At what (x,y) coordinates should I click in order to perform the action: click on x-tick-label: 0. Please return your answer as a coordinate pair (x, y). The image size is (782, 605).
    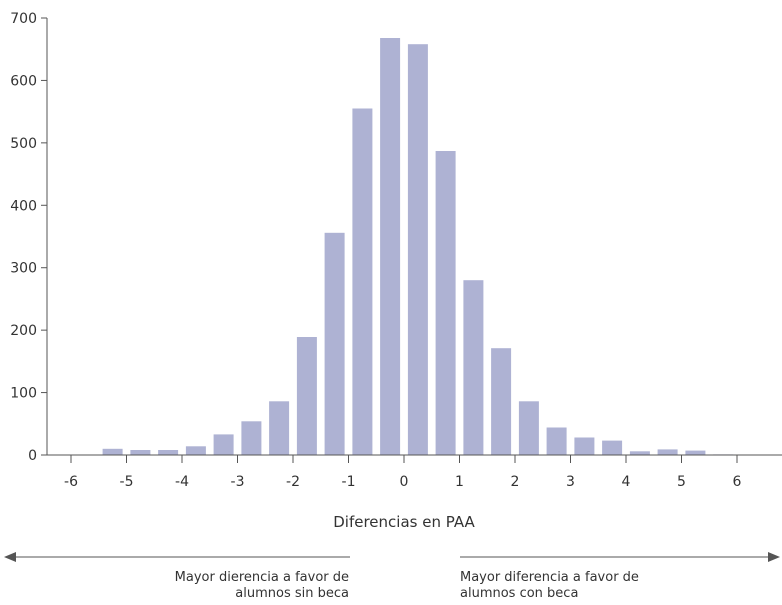
    Looking at the image, I should click on (404, 482).